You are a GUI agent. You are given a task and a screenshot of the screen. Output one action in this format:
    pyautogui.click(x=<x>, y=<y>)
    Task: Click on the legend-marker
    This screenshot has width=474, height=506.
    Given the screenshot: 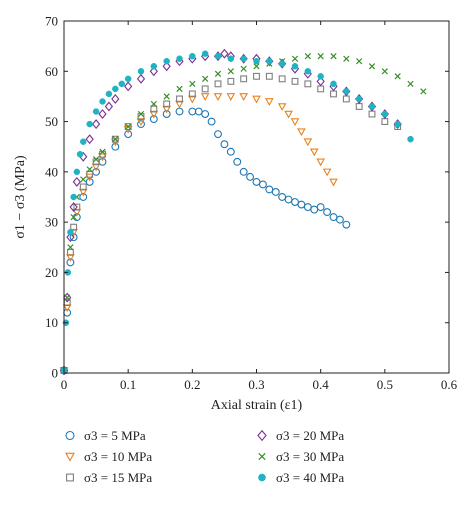 What is the action you would take?
    pyautogui.click(x=70, y=477)
    